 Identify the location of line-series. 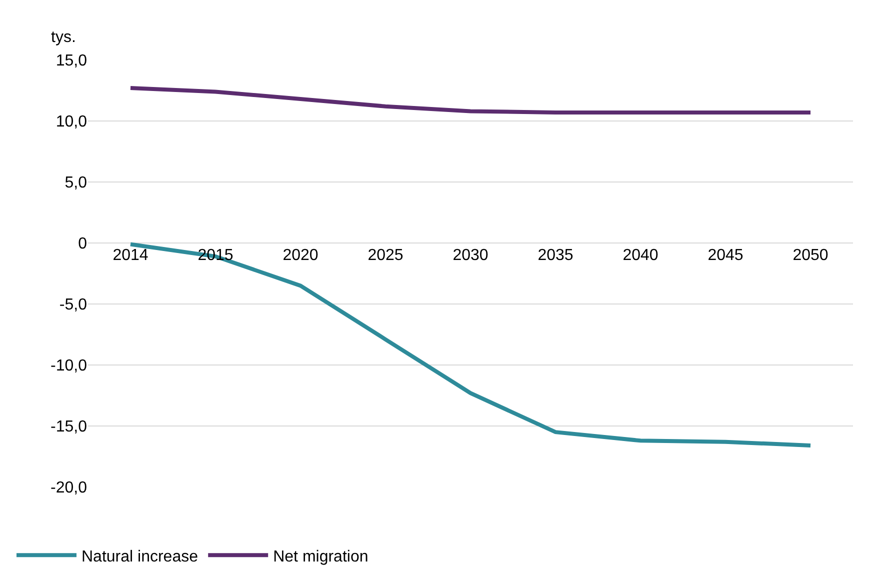
(470, 100).